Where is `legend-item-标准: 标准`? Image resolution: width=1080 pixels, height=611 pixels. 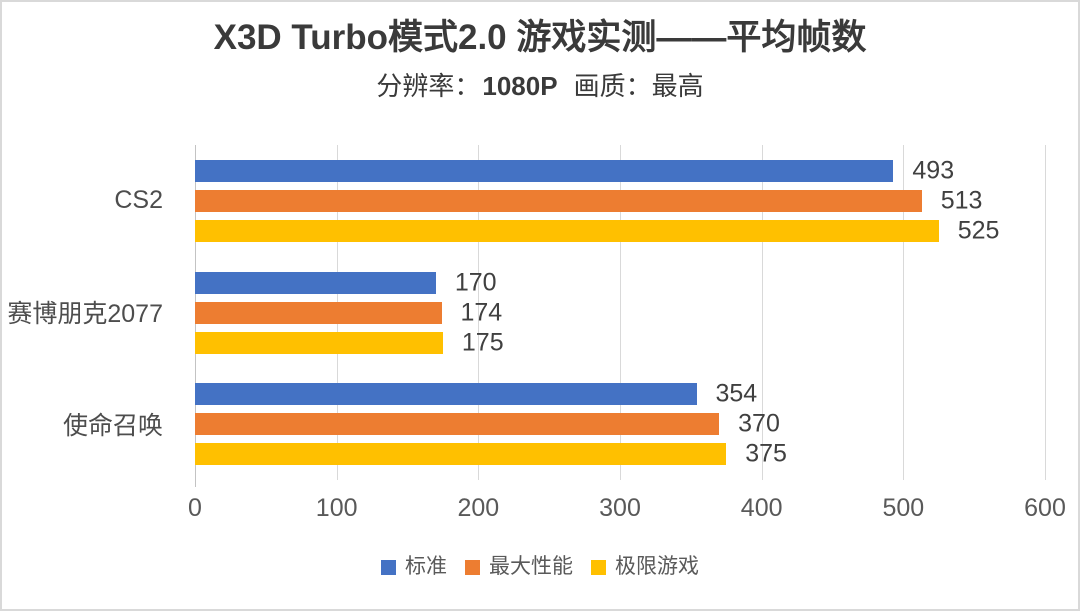
legend-item-标准: 标准 is located at coordinates (414, 567).